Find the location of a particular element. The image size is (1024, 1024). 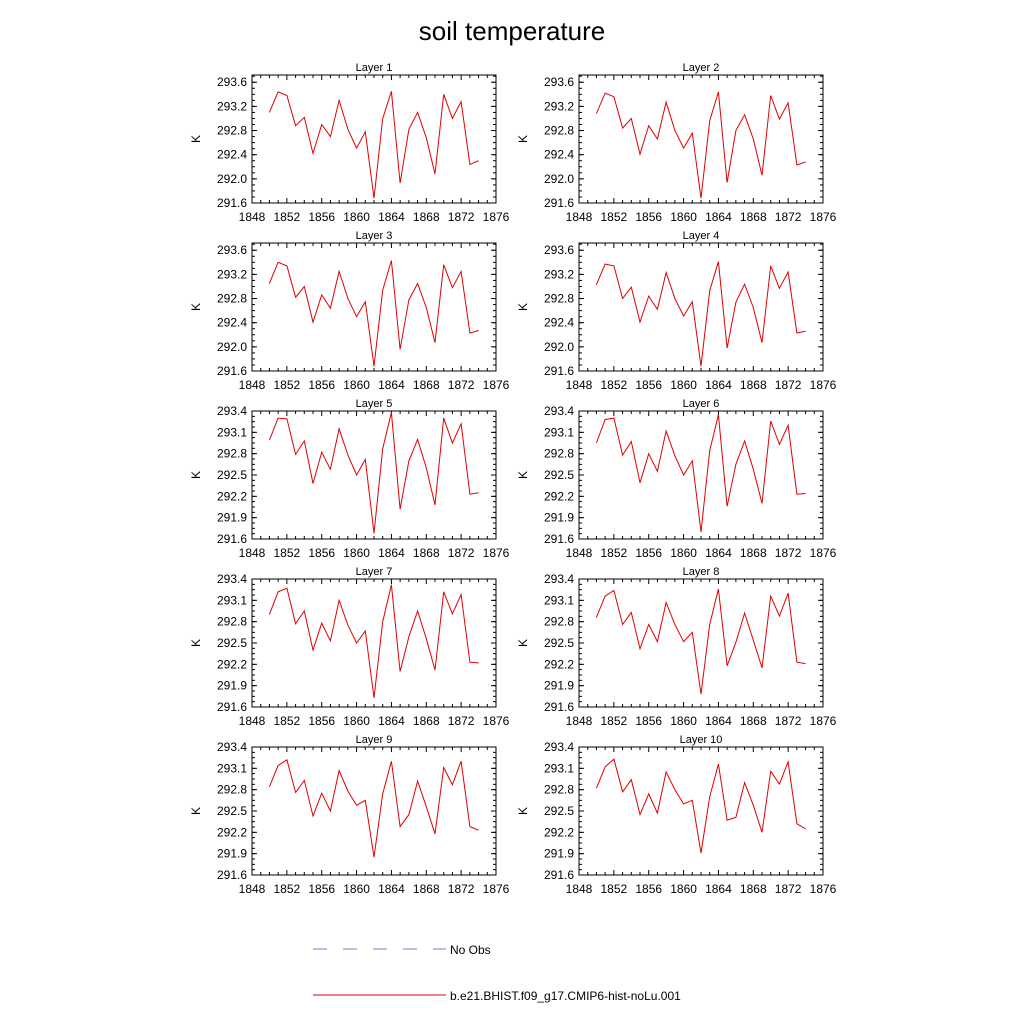

panel-title: Layer 1 is located at coordinates (374, 68).